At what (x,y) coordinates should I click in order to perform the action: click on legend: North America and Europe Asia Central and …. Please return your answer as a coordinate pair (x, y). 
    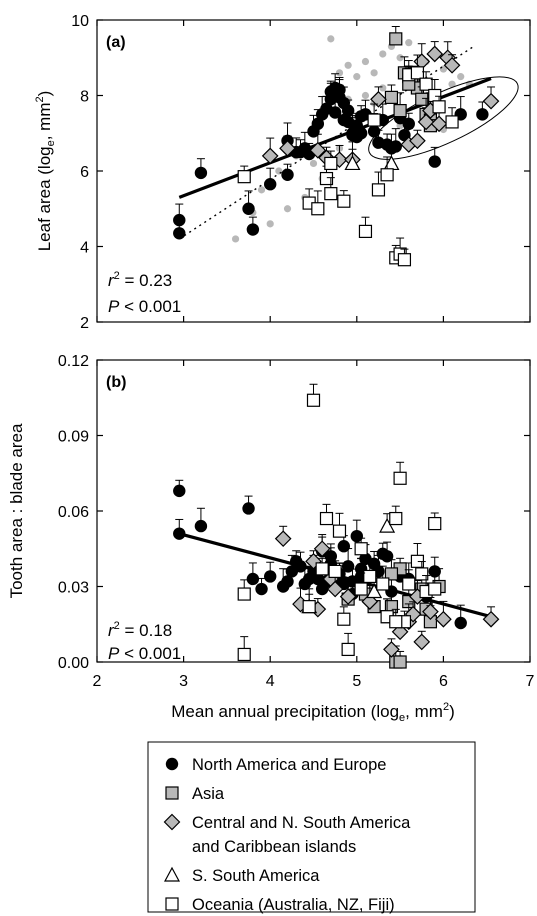
    Looking at the image, I should click on (311, 827).